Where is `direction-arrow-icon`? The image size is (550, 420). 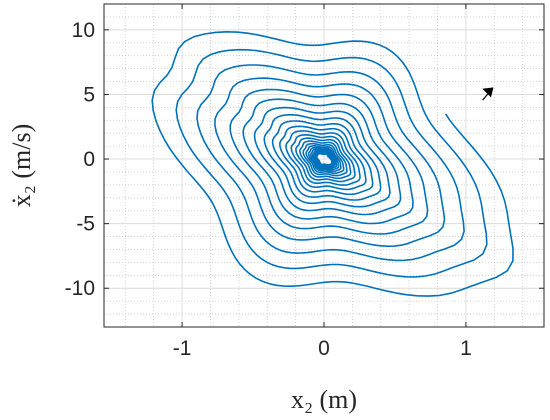
direction-arrow-icon is located at coordinates (488, 94).